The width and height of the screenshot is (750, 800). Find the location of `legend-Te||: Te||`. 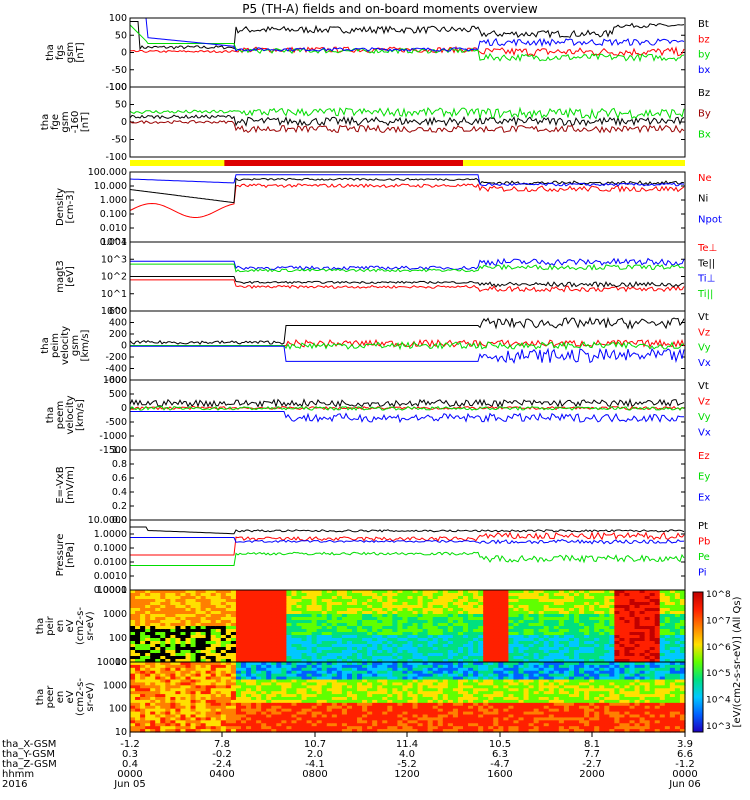

legend-Te||: Te|| is located at coordinates (706, 263).